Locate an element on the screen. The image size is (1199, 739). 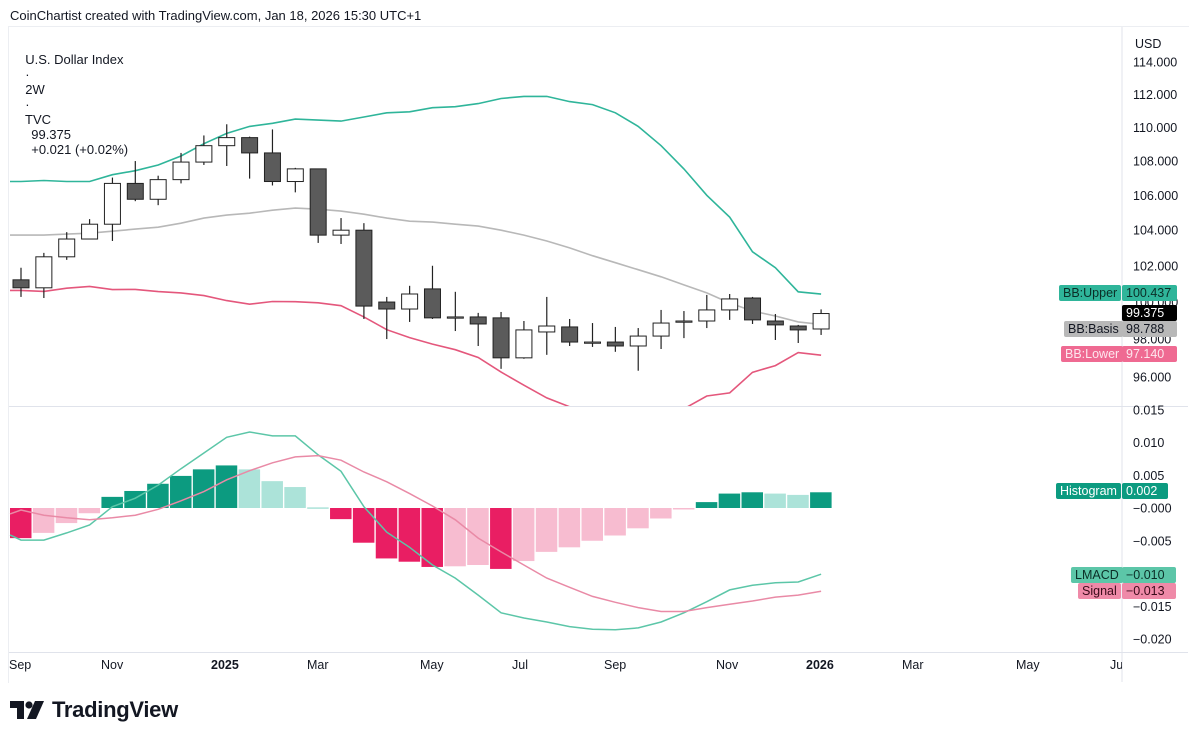
macd-tick-label: −0.000 is located at coordinates (1152, 509).